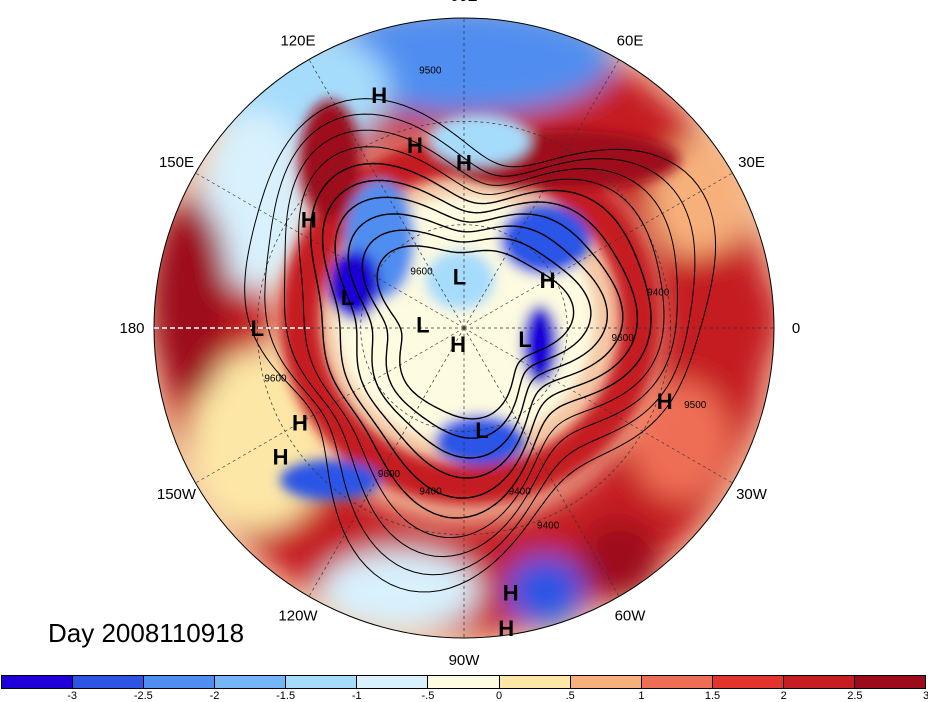  Describe the element at coordinates (146, 633) in the screenshot. I see `day-title: Day 2008110918` at that location.